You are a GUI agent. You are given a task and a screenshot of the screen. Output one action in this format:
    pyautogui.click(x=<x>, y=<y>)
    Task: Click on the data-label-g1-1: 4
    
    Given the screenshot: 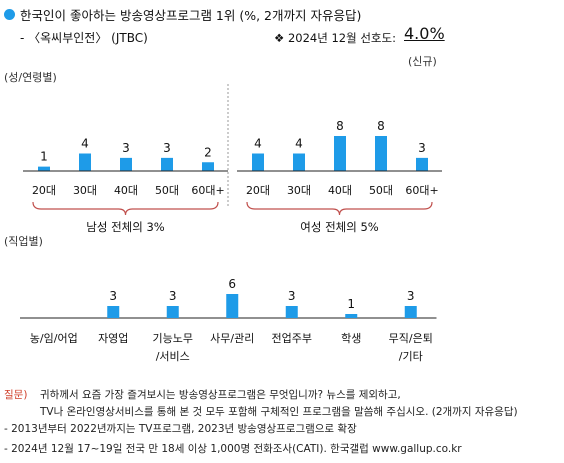 What is the action you would take?
    pyautogui.click(x=299, y=144)
    